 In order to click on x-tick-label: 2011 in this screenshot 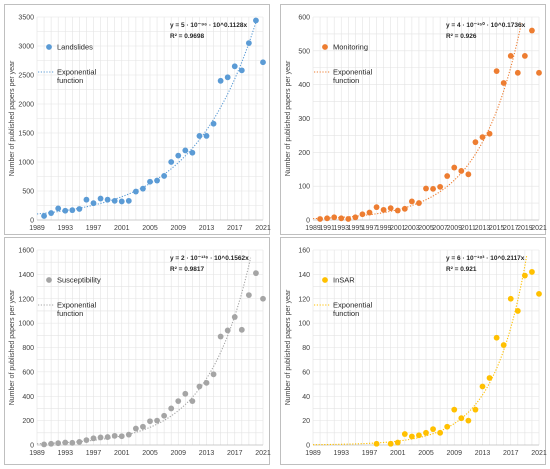, I will do `click(468, 228)`.